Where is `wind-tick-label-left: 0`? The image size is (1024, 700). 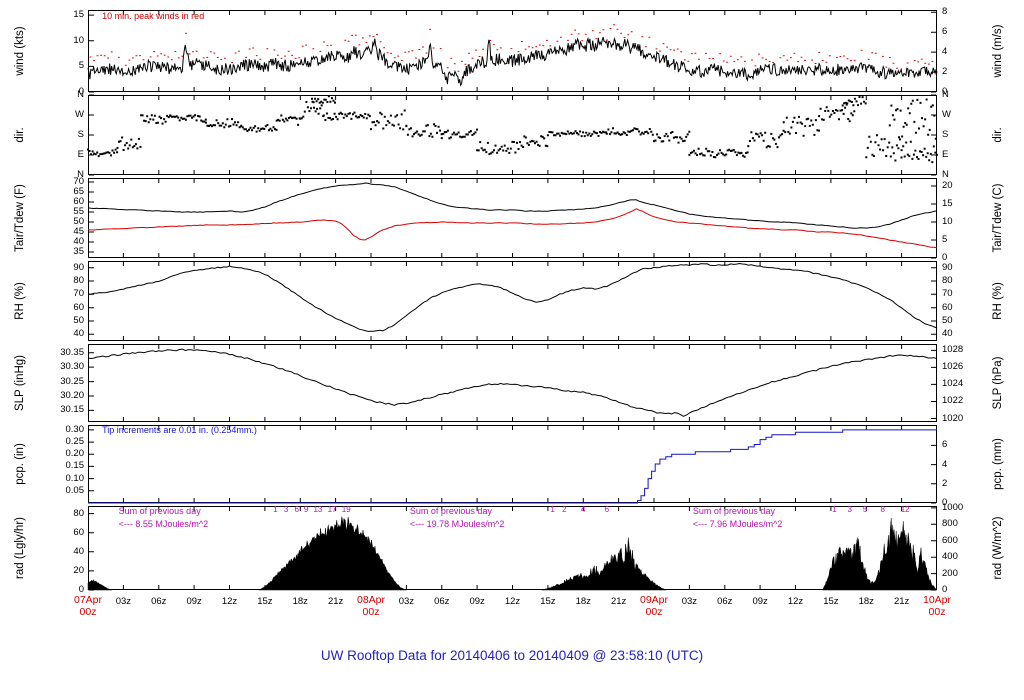 wind-tick-label-left: 0 is located at coordinates (81, 91).